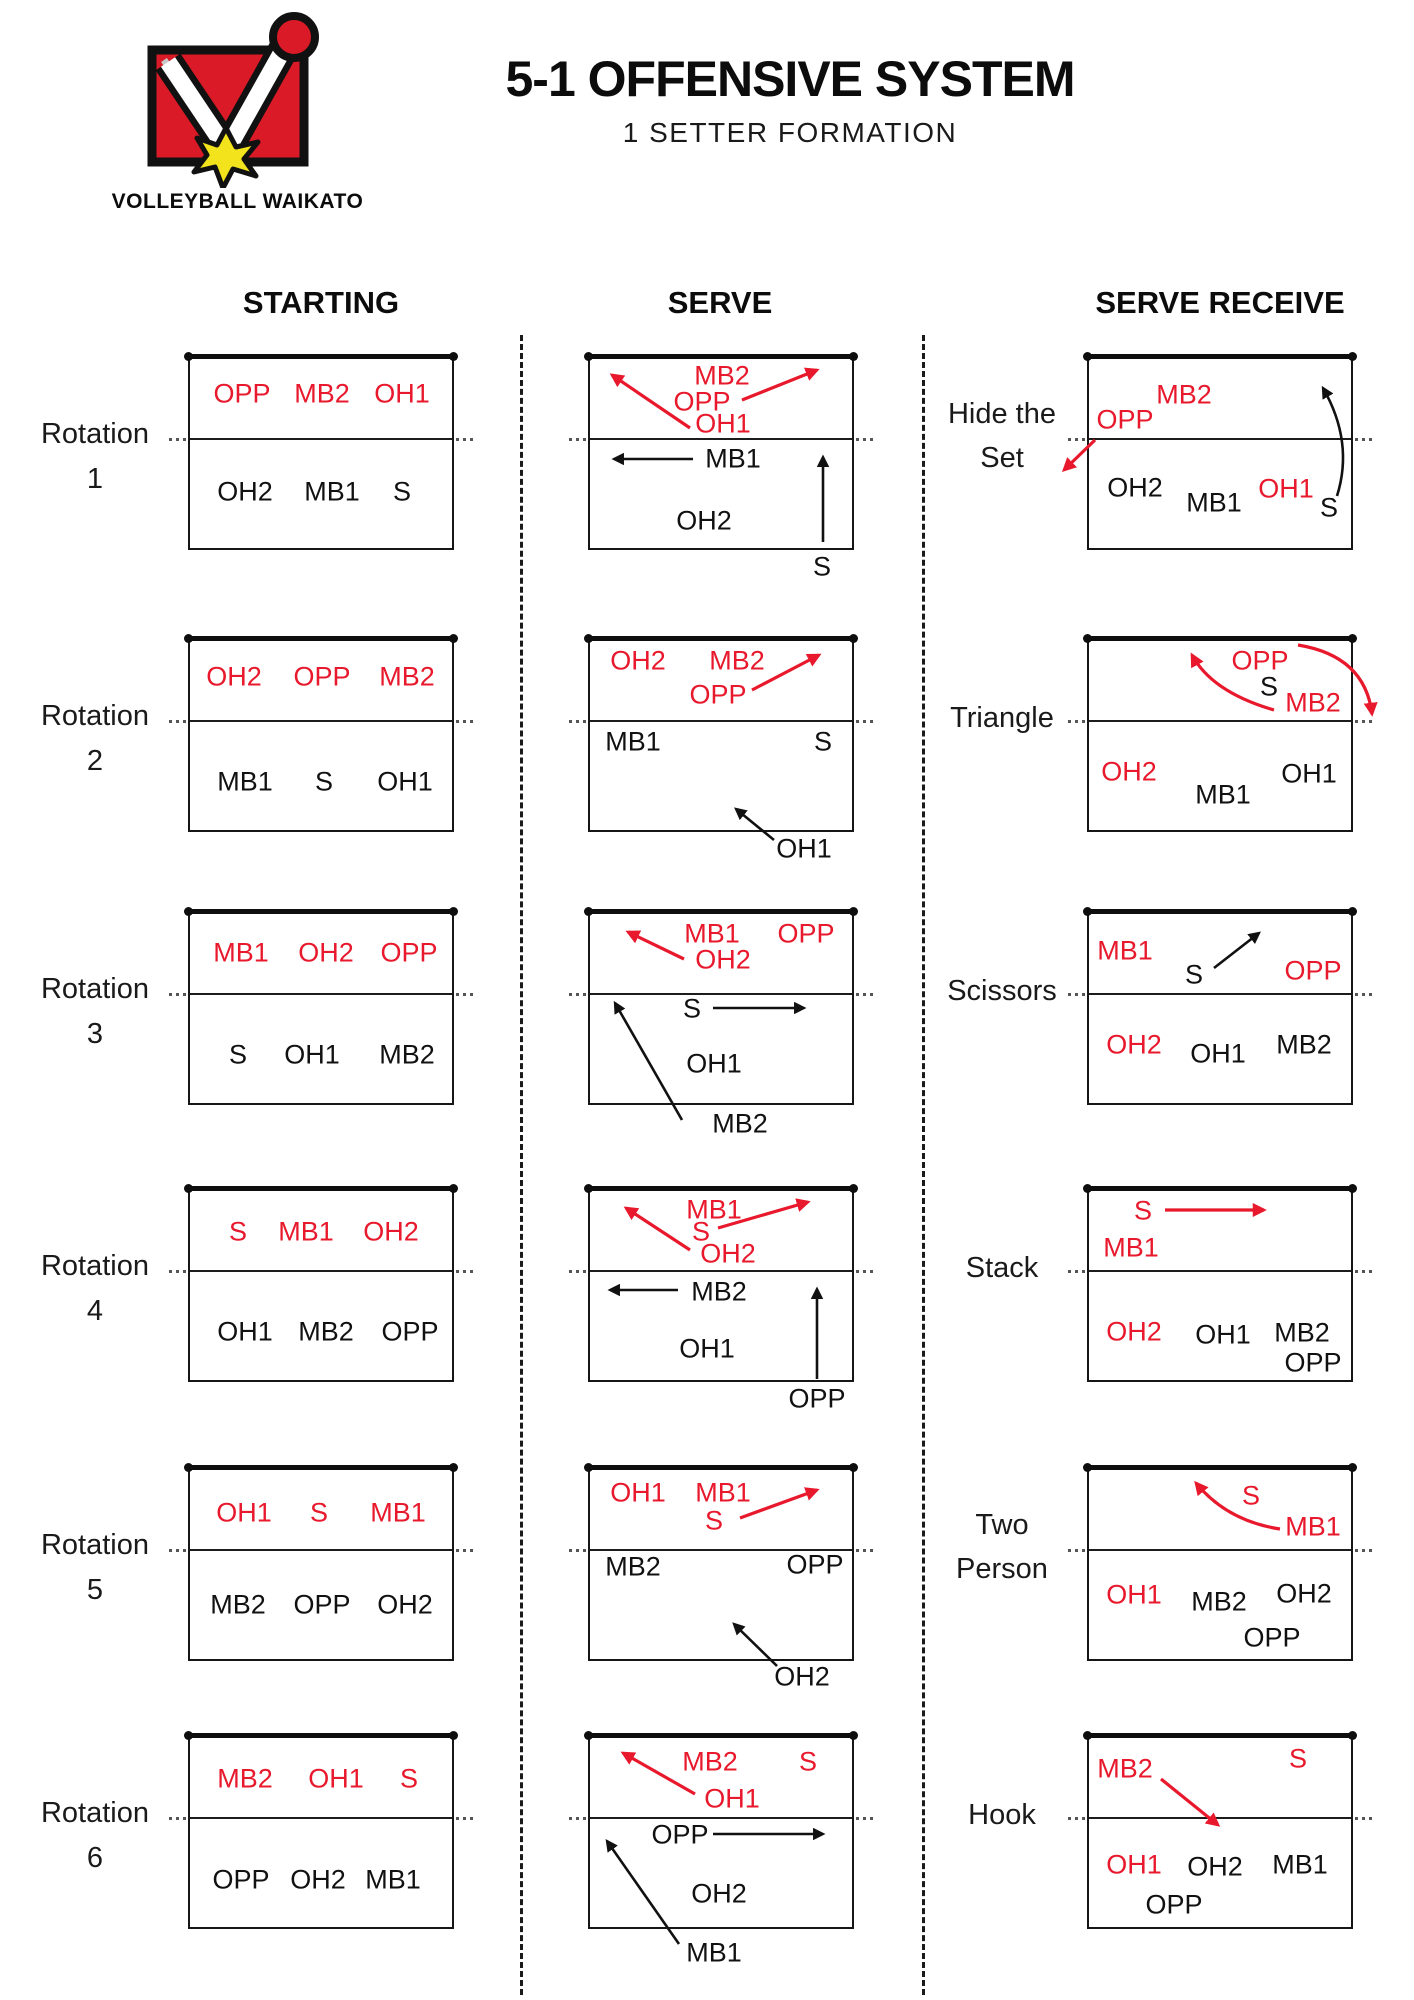 This screenshot has width=1414, height=2000. What do you see at coordinates (1002, 1569) in the screenshot?
I see `receive-strategy-line: Person` at bounding box center [1002, 1569].